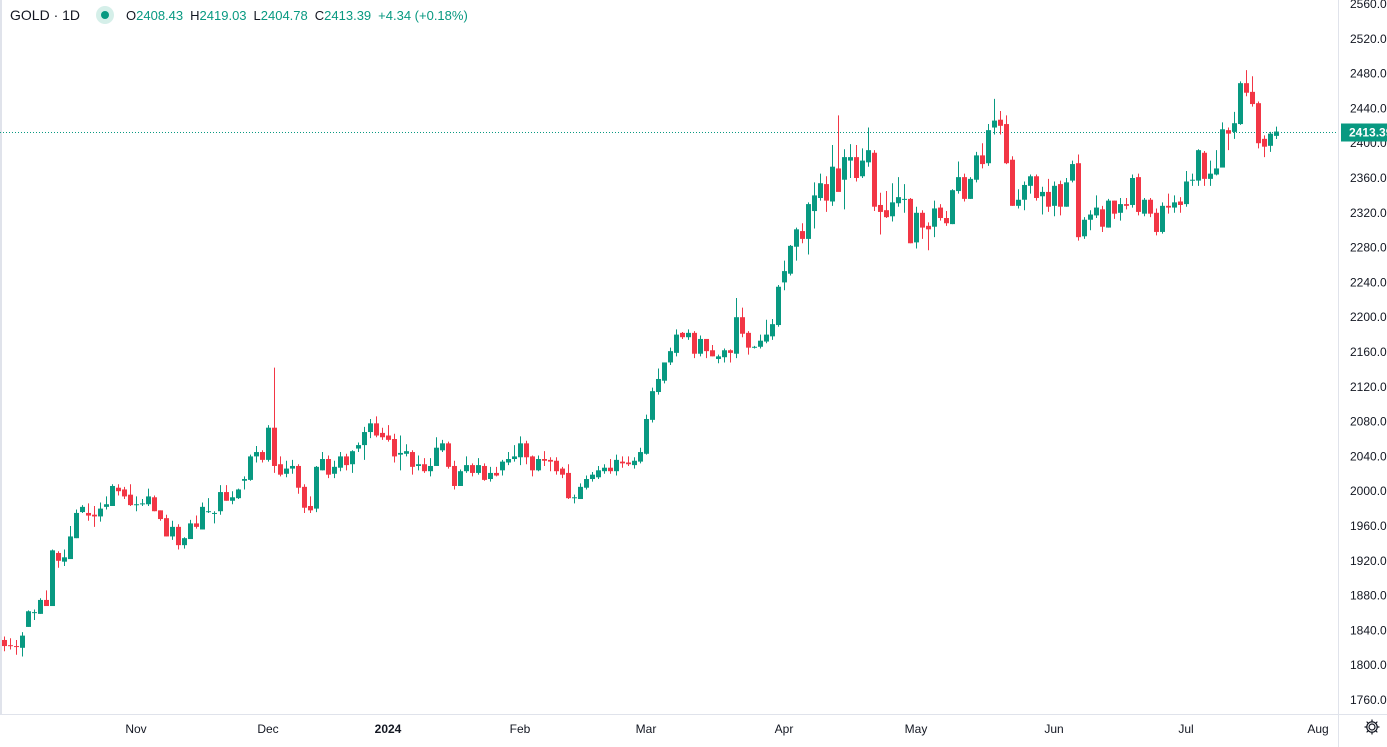 The image size is (1387, 747). I want to click on y-tick-label: 1920.00, so click(1368, 561).